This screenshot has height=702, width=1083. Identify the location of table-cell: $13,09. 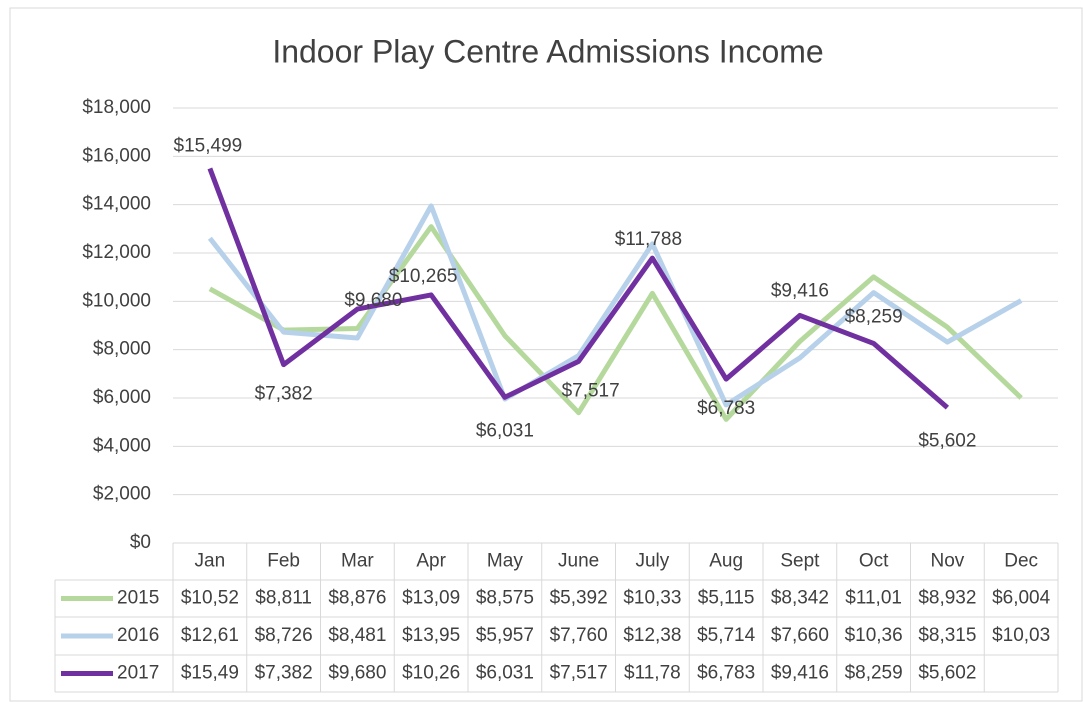
(431, 598).